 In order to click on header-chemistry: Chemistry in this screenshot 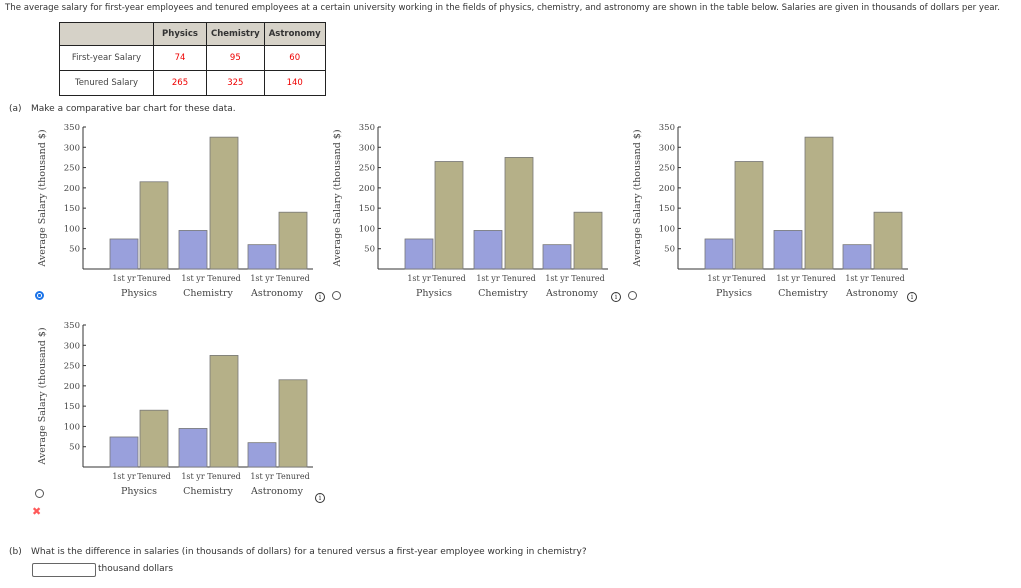, I will do `click(235, 34)`.